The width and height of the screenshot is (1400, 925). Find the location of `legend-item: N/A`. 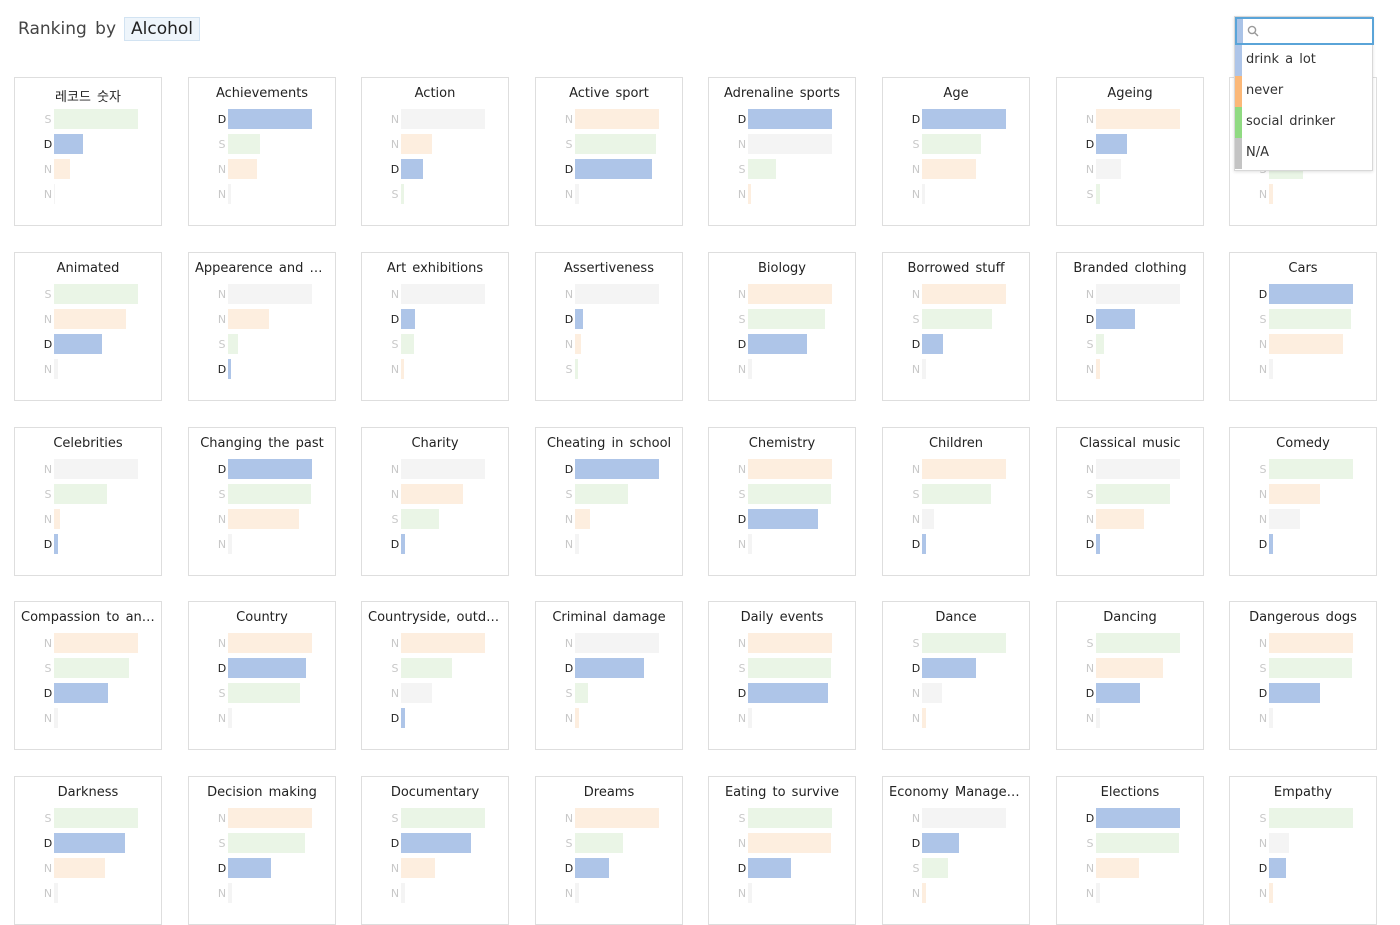

legend-item: N/A is located at coordinates (1303, 153).